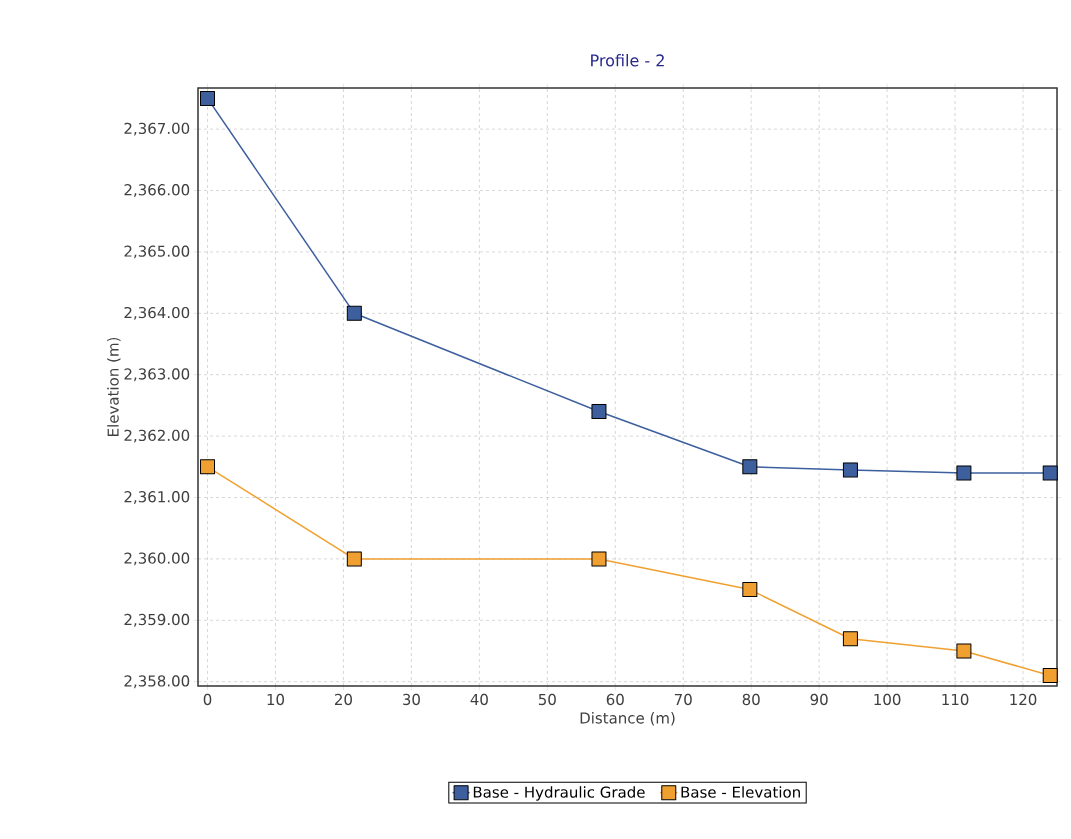  Describe the element at coordinates (955, 699) in the screenshot. I see `x-tick-label: 110` at that location.